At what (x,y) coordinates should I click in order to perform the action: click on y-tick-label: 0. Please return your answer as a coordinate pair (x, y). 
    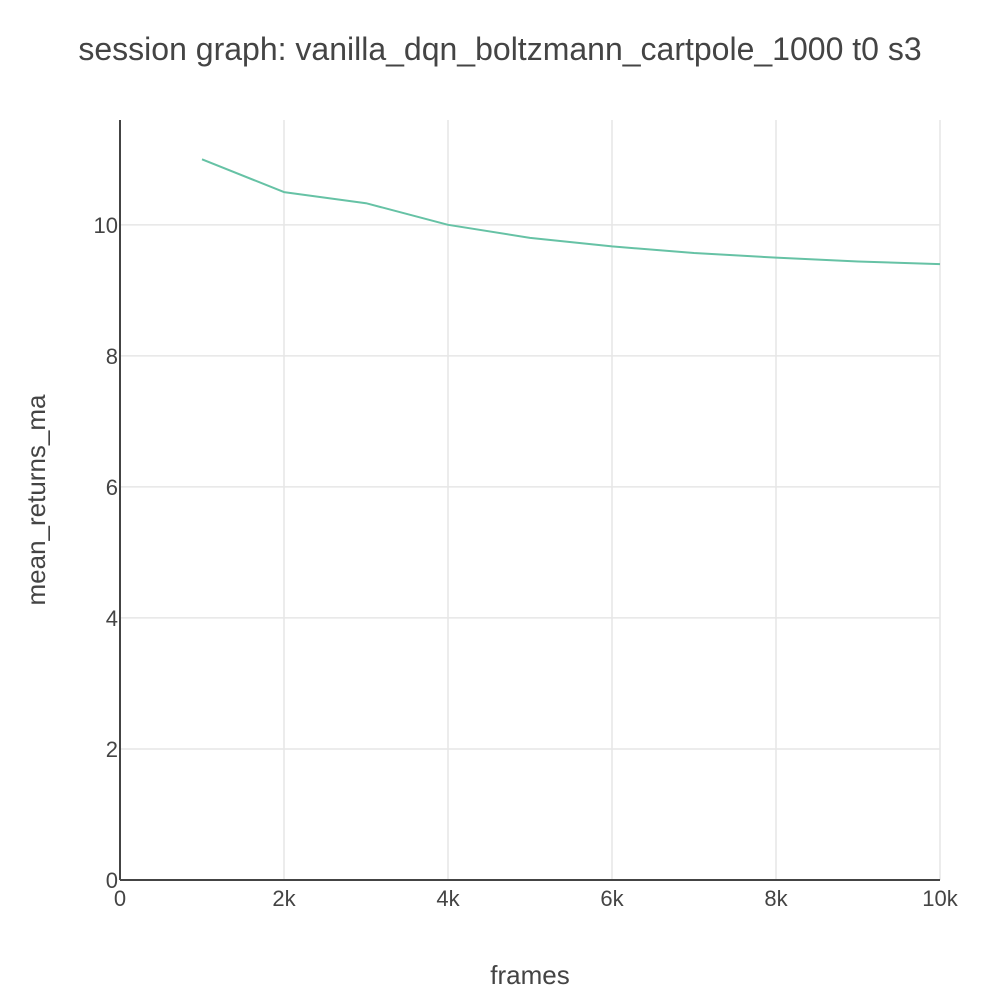
    Looking at the image, I should click on (112, 880).